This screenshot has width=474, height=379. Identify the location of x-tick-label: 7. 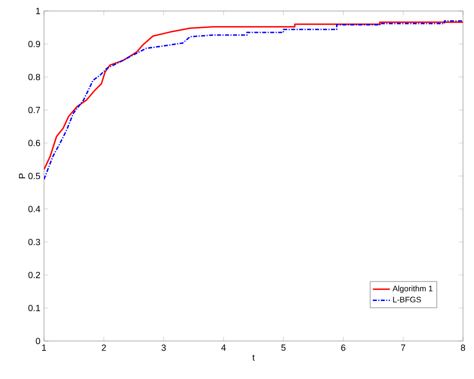
(403, 347).